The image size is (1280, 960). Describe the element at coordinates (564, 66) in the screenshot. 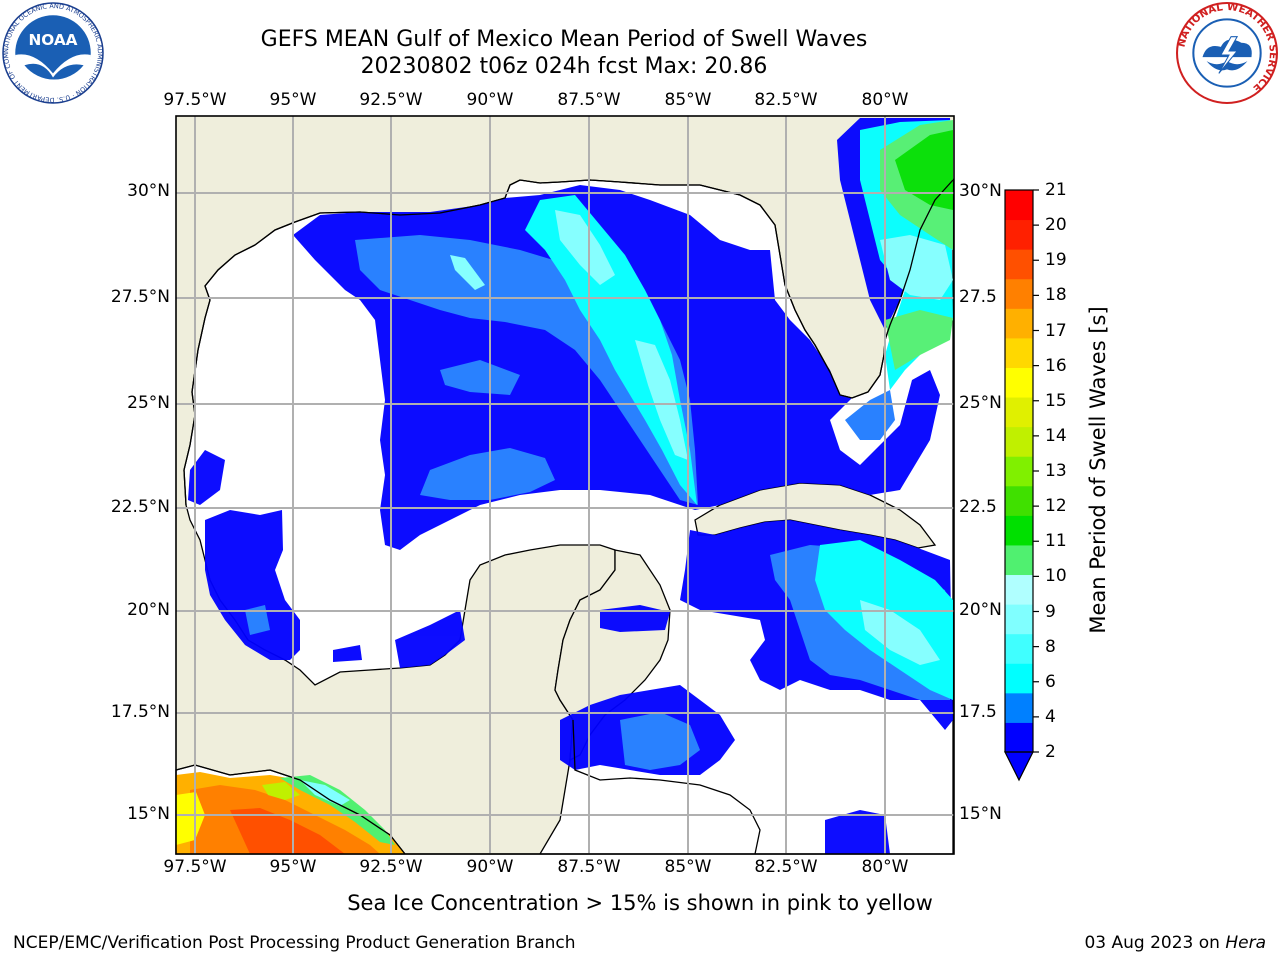

I see `chart-subtitle: 20230802 t06z 024h fcst Max: 20.86` at that location.